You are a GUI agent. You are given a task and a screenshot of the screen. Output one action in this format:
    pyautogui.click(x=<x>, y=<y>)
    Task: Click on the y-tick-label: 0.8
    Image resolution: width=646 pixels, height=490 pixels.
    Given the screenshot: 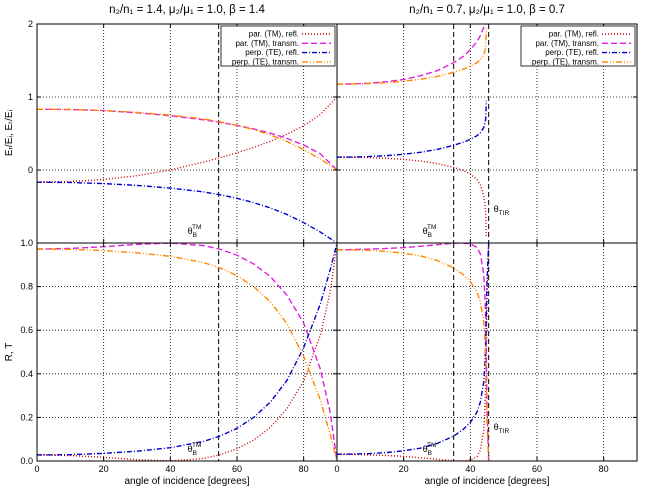 What is the action you would take?
    pyautogui.click(x=26, y=287)
    